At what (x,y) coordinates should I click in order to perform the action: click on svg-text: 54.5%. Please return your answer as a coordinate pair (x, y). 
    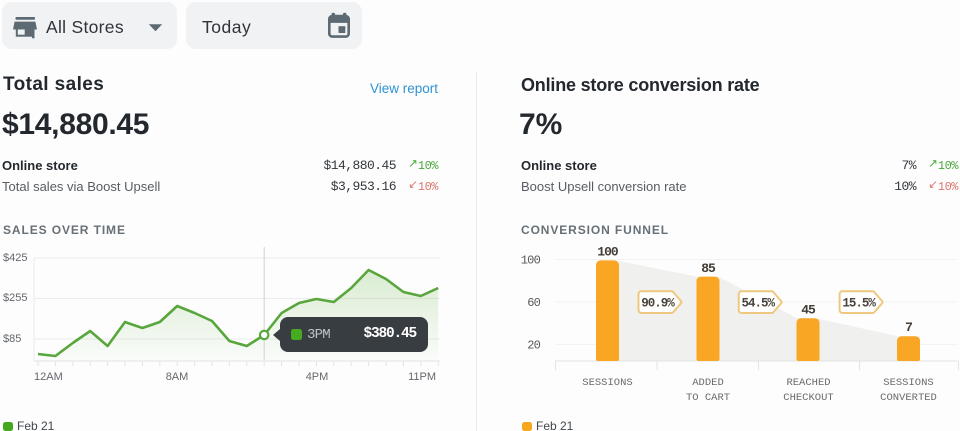
    Looking at the image, I should click on (758, 304).